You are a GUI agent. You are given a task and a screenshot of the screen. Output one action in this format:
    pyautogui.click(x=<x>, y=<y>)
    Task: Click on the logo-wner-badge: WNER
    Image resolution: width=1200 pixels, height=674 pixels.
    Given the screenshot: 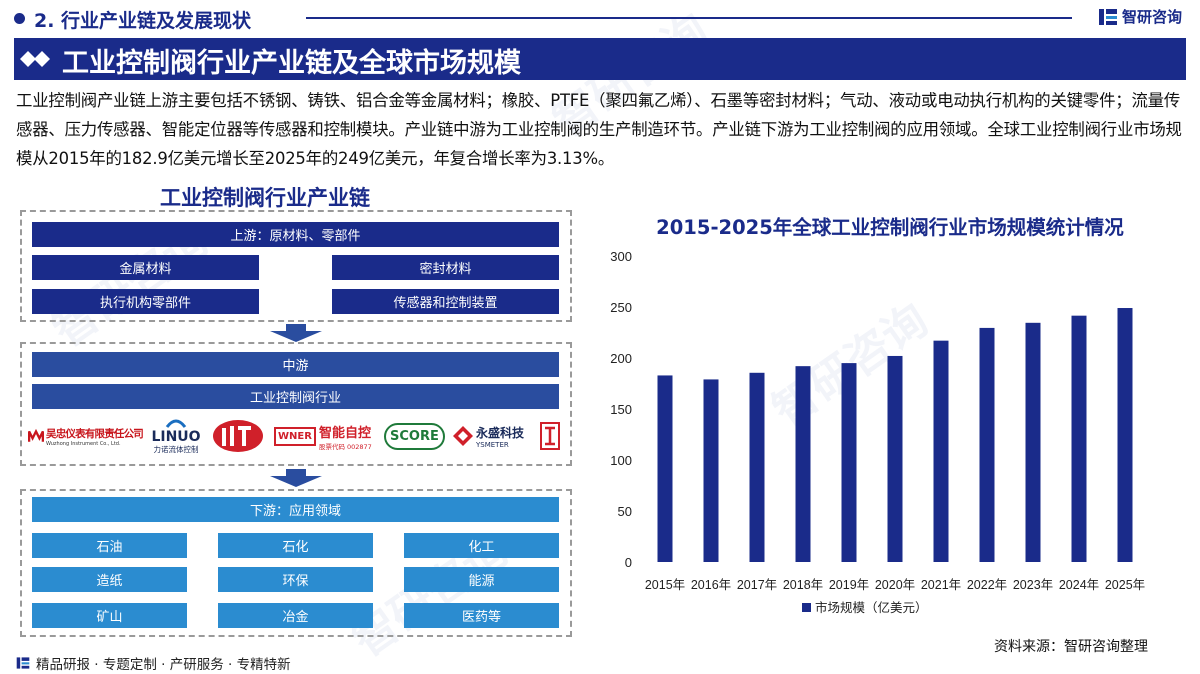 What is the action you would take?
    pyautogui.click(x=295, y=436)
    